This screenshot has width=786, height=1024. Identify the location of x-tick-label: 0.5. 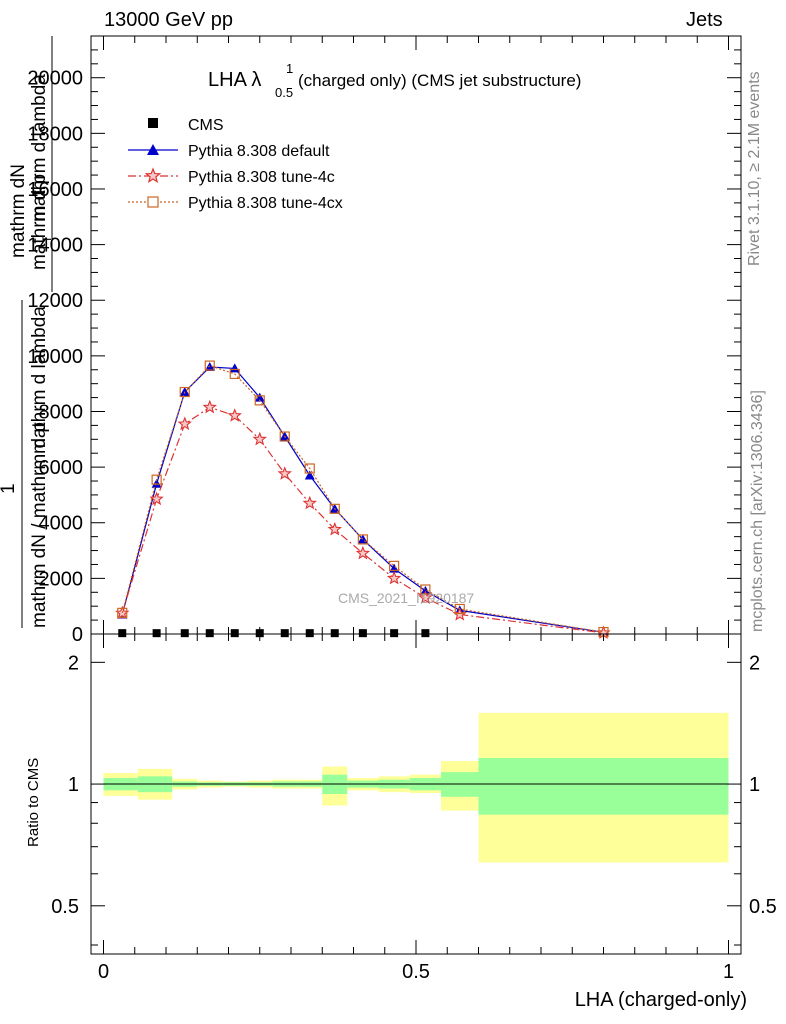
(416, 972).